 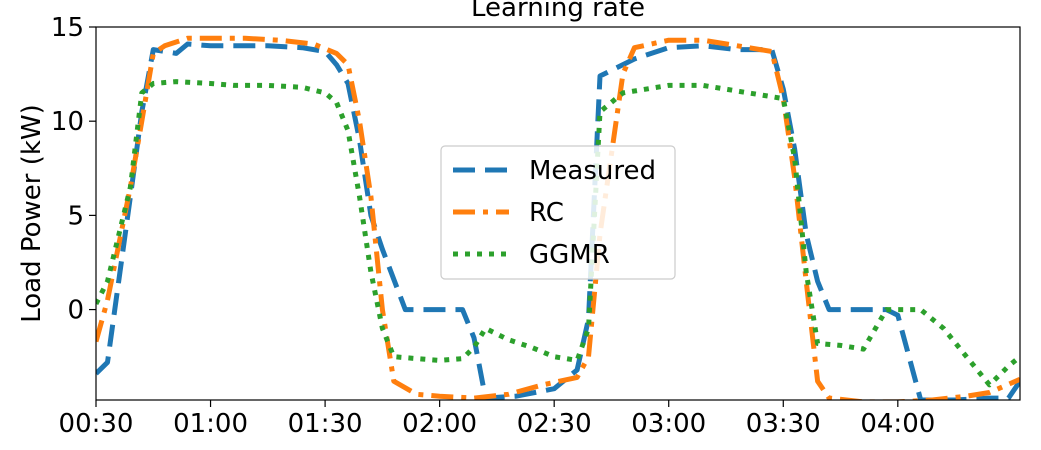 I want to click on x-tick-label: 02:00, so click(x=439, y=424).